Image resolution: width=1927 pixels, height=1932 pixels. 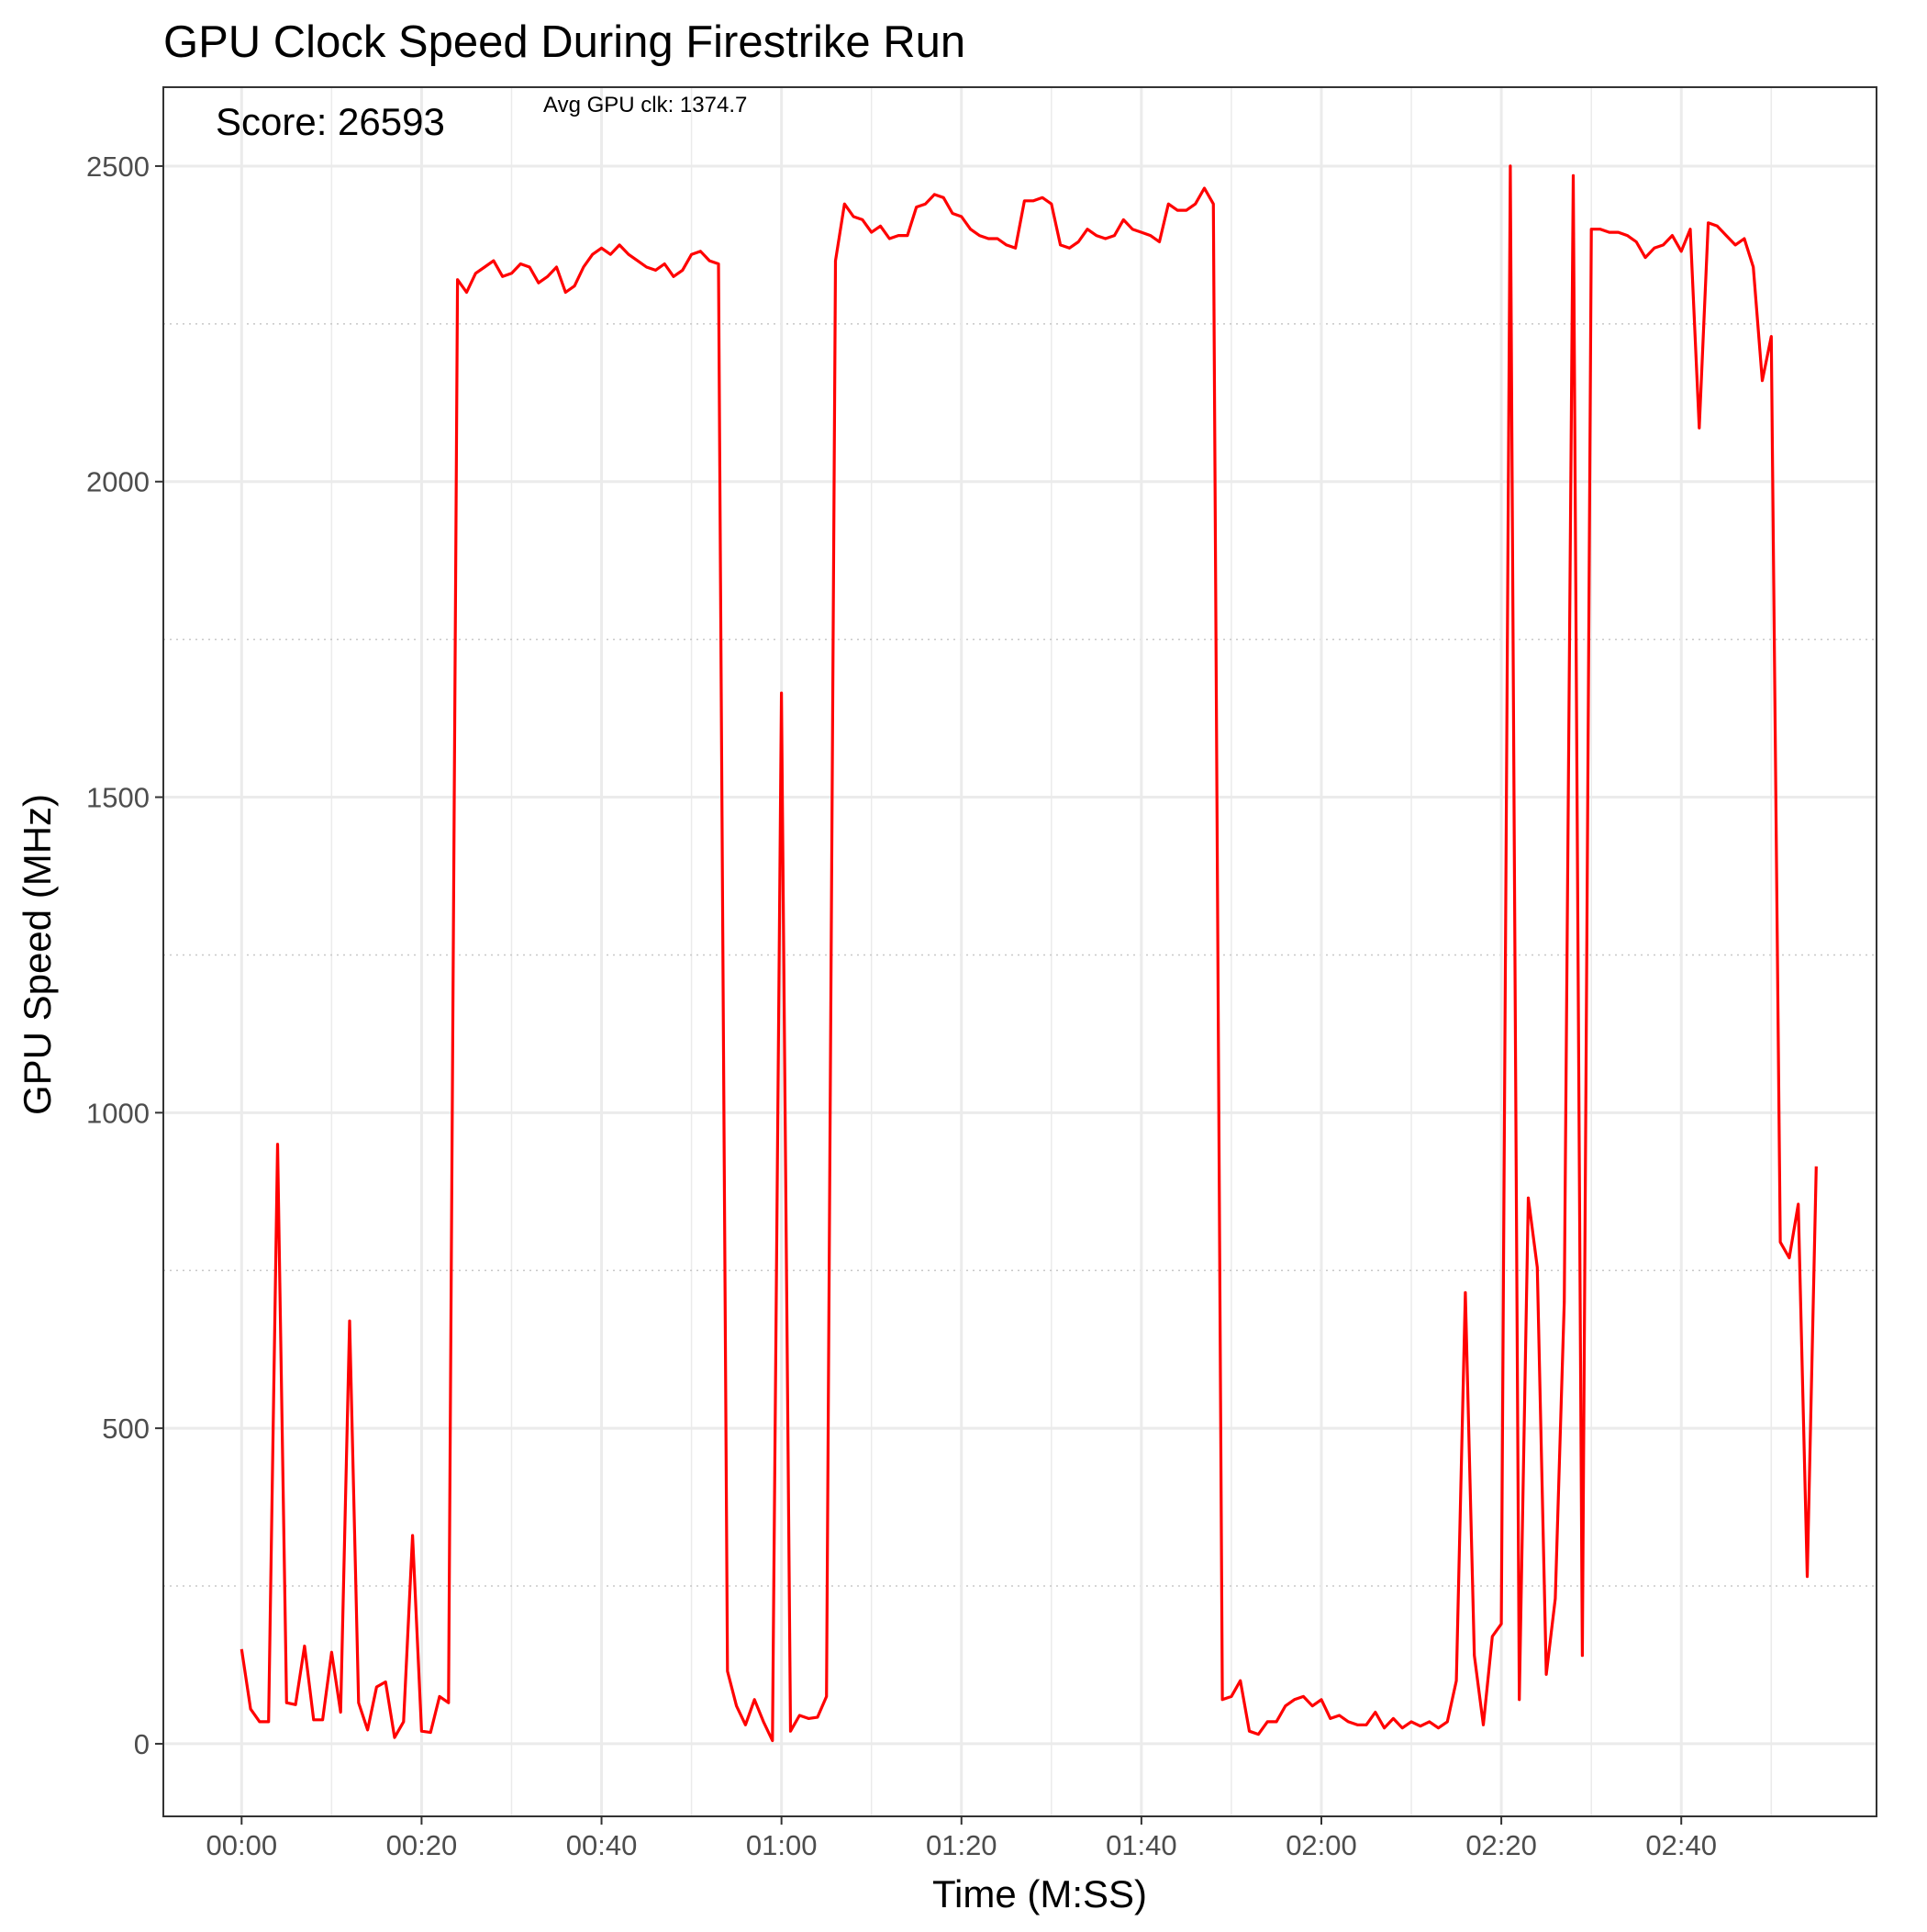 I want to click on y-tick-label: 500, so click(x=126, y=1429).